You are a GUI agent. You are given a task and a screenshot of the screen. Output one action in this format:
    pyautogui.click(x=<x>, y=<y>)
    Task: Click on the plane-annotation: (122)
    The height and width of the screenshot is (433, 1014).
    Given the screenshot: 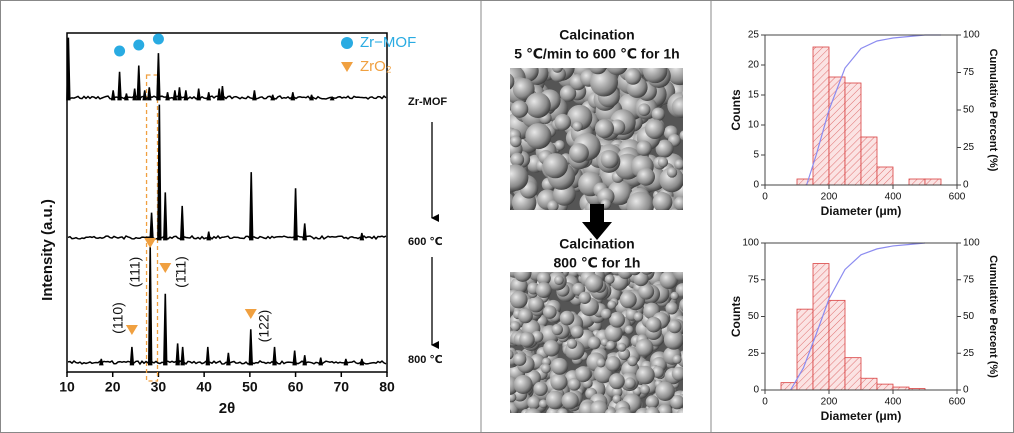 What is the action you would take?
    pyautogui.click(x=264, y=326)
    